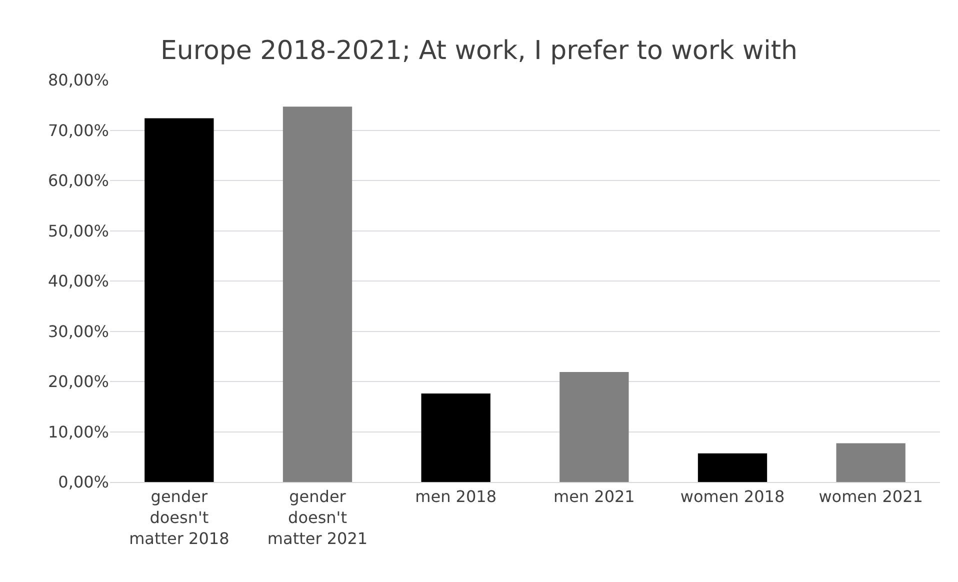 The width and height of the screenshot is (958, 582). Describe the element at coordinates (594, 496) in the screenshot. I see `x-tick-label: men 2021` at that location.